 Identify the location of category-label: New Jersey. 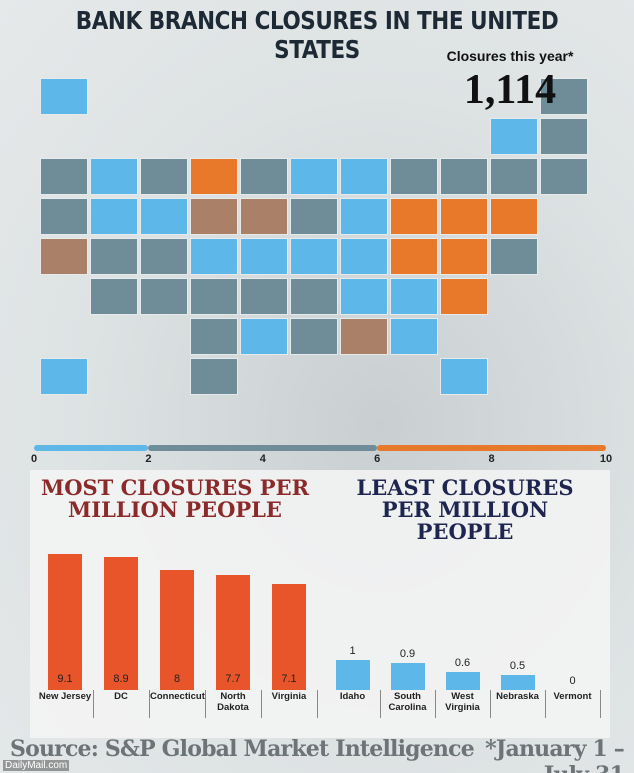
(65, 696).